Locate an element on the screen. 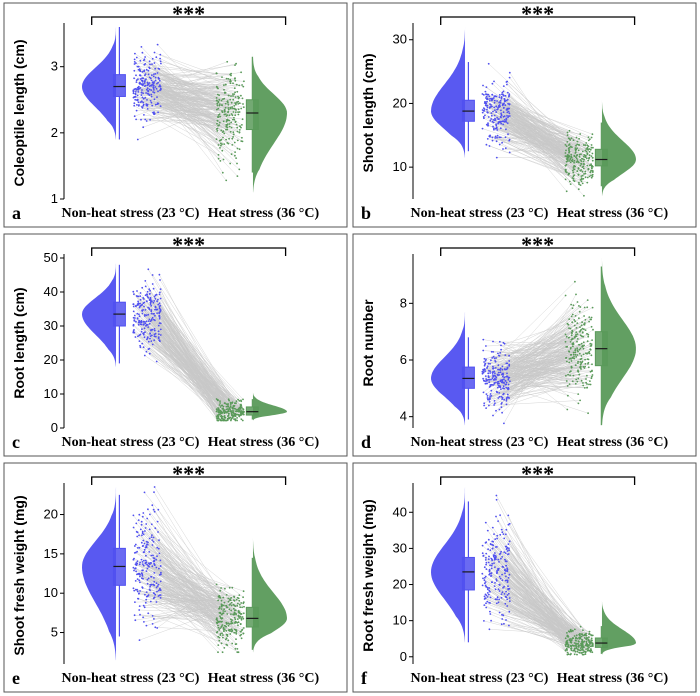 This screenshot has width=700, height=696. y-tick-label: 20 is located at coordinates (400, 584).